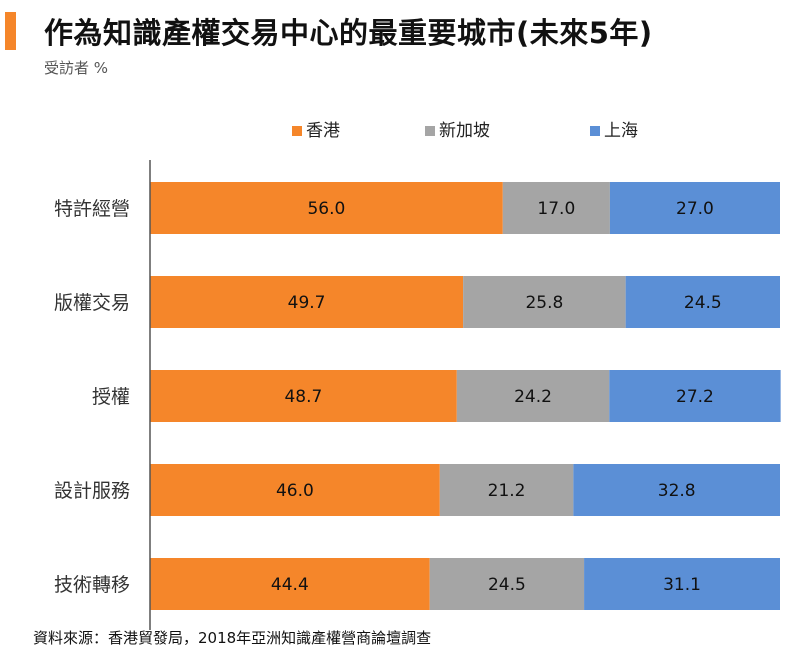  Describe the element at coordinates (348, 33) in the screenshot. I see `chart-title: 作為知識產權交易中心的最重要城市(未來5年)` at that location.